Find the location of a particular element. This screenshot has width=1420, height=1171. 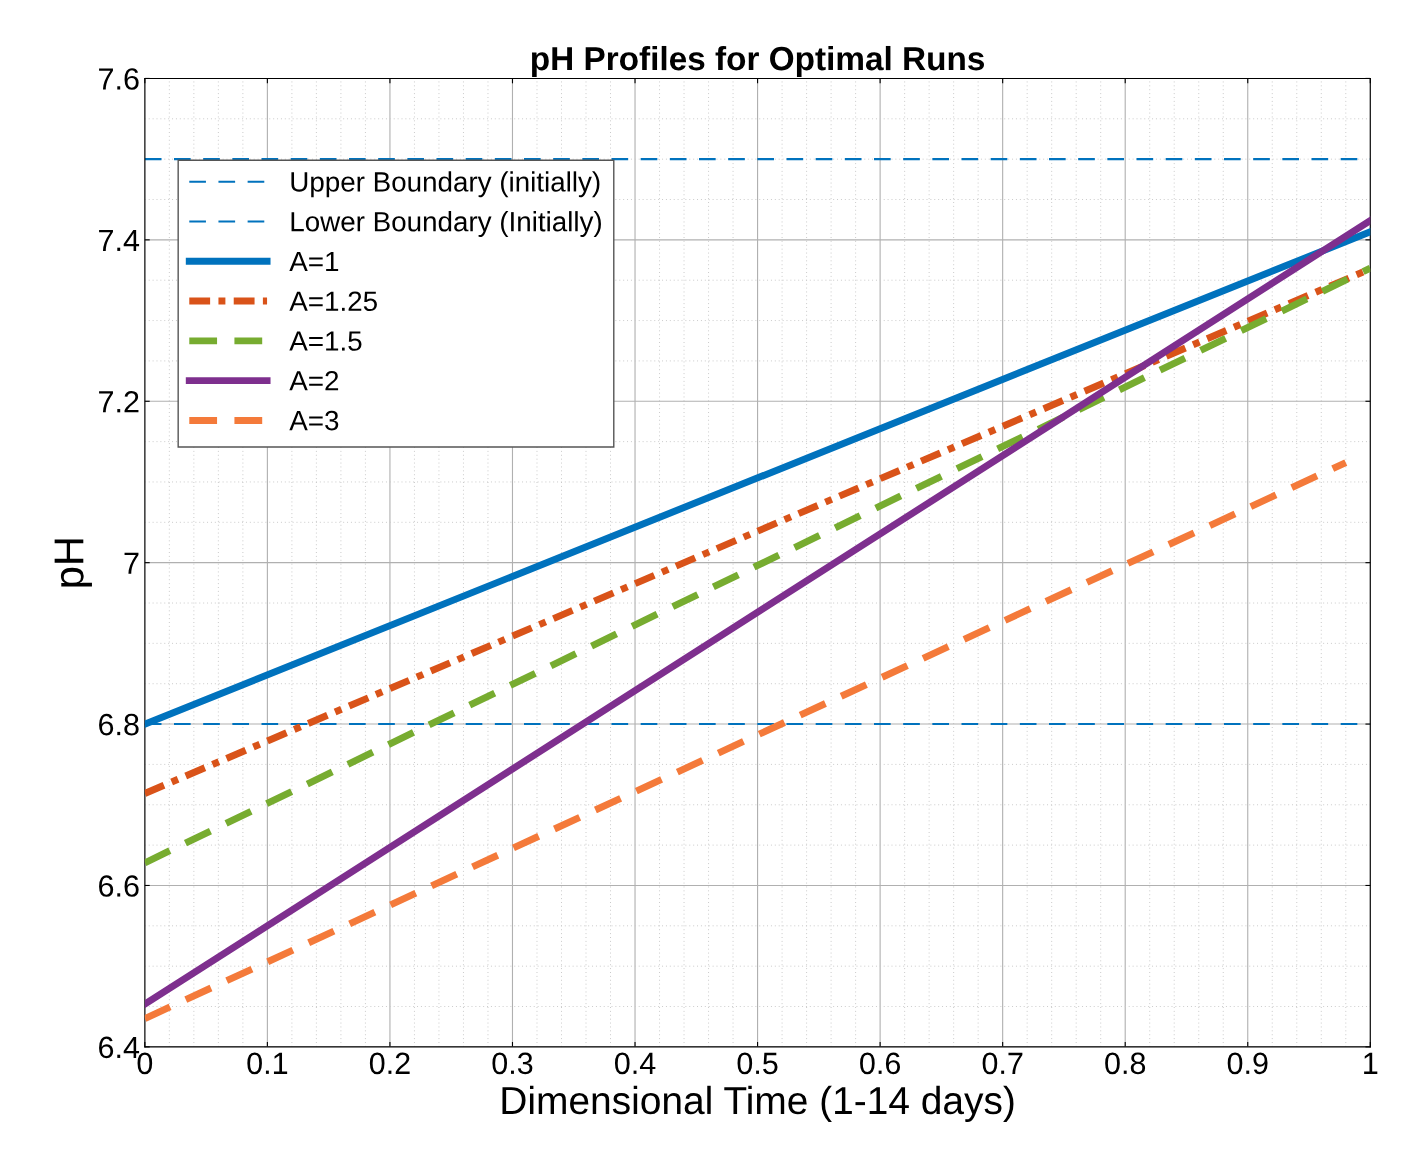

x-axis-title: Dimensional Time (1-14 days) is located at coordinates (758, 1104).